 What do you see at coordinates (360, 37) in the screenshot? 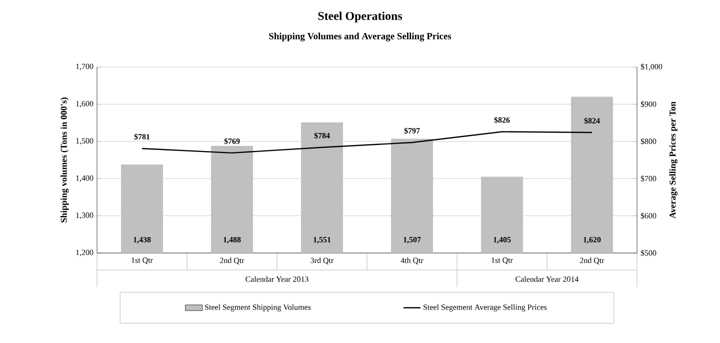
I see `chart-subtitle: Shipping Volumes and Average Selling Prices` at bounding box center [360, 37].